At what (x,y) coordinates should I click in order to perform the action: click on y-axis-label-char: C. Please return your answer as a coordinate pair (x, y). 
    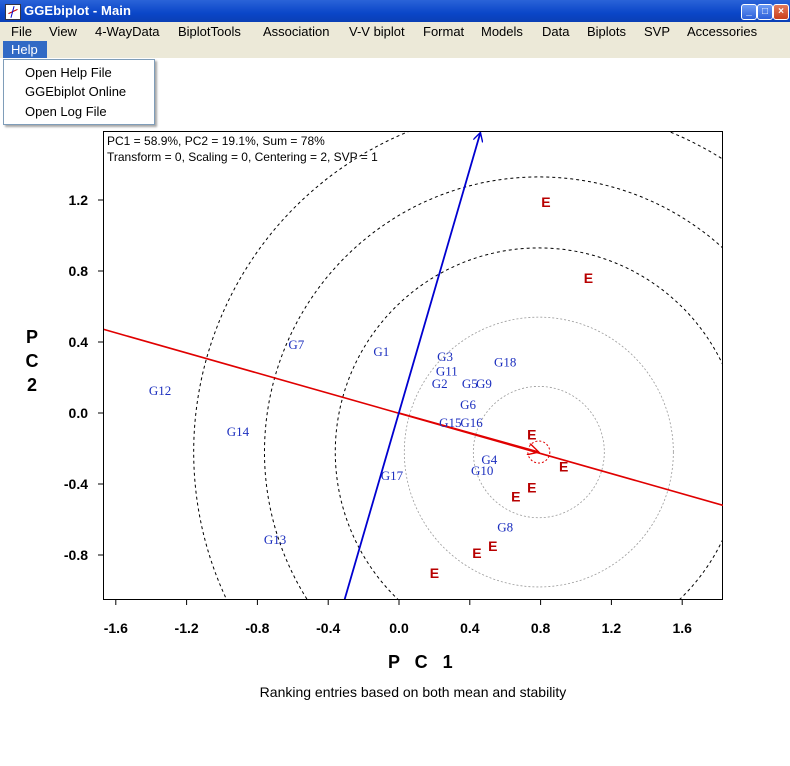
    Looking at the image, I should click on (32, 361).